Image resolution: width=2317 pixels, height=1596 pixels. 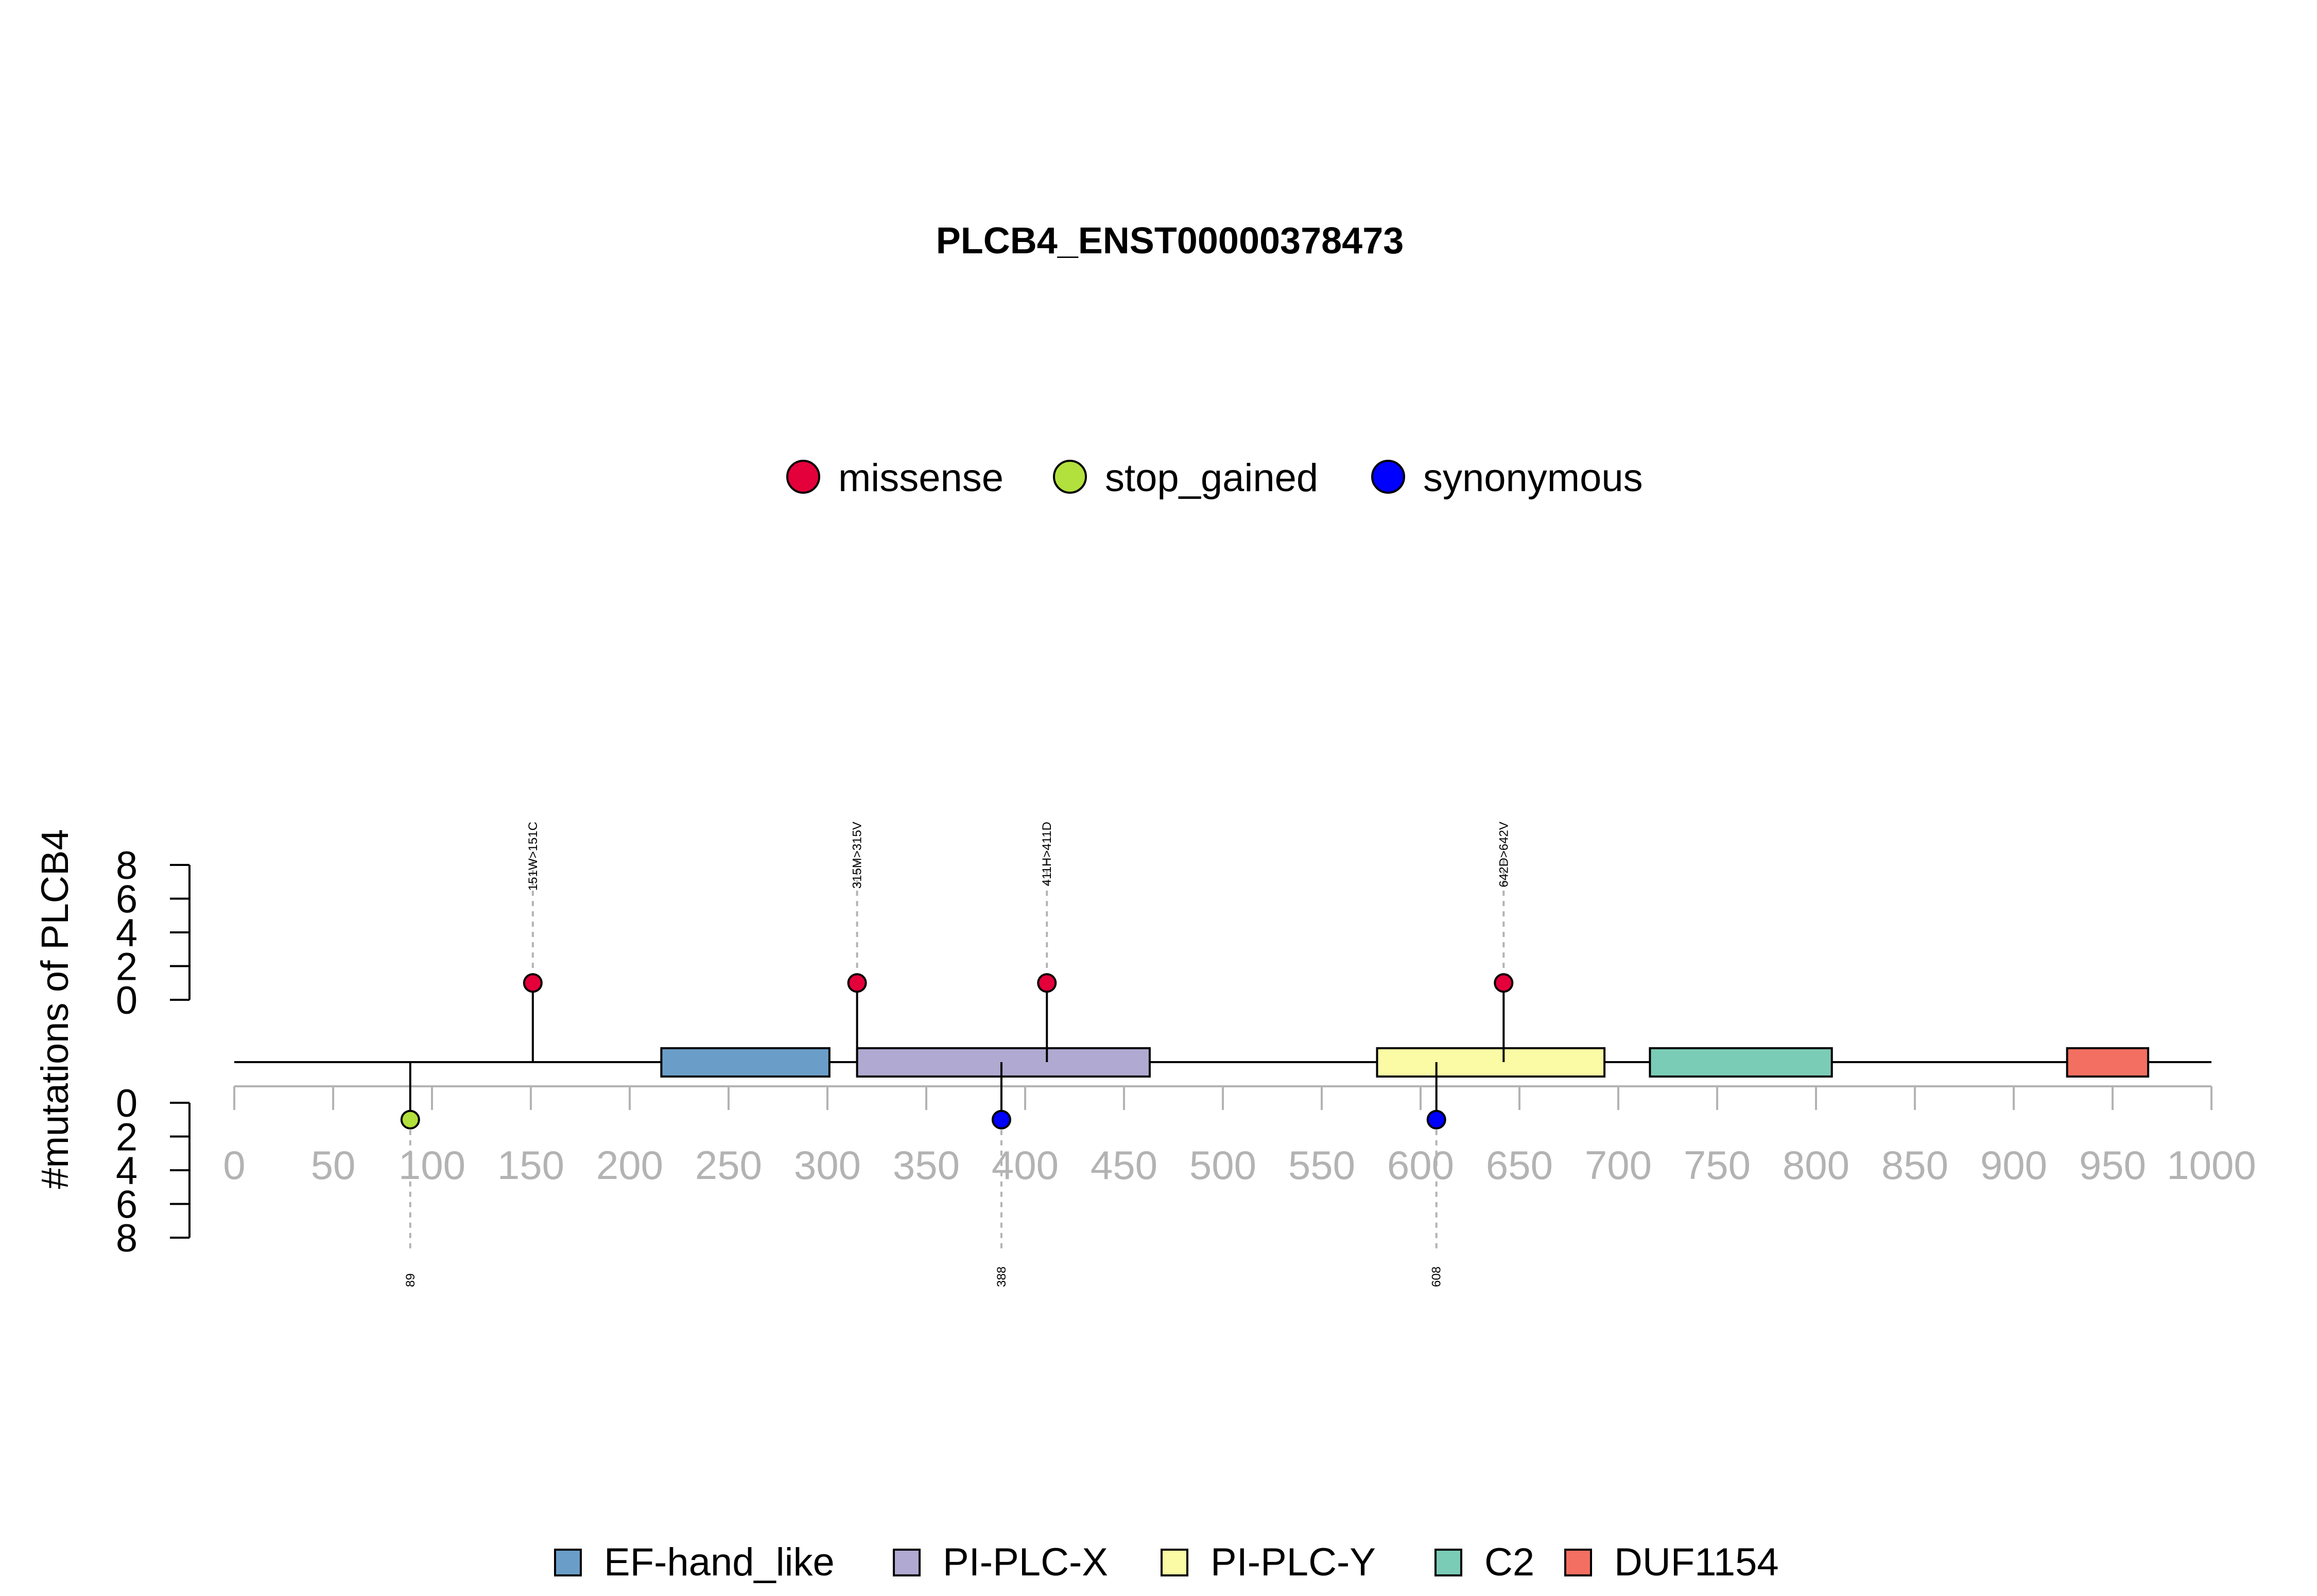 I want to click on x-tick-label: 600, so click(x=1420, y=1165).